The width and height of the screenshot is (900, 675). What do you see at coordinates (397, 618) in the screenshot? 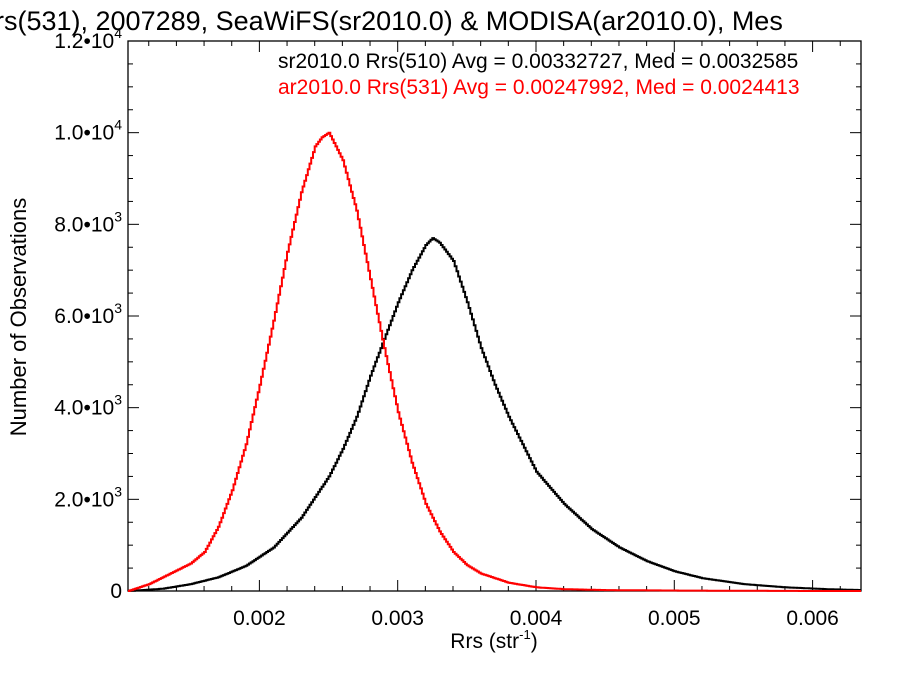
I see `x-tick-label: 0.003` at bounding box center [397, 618].